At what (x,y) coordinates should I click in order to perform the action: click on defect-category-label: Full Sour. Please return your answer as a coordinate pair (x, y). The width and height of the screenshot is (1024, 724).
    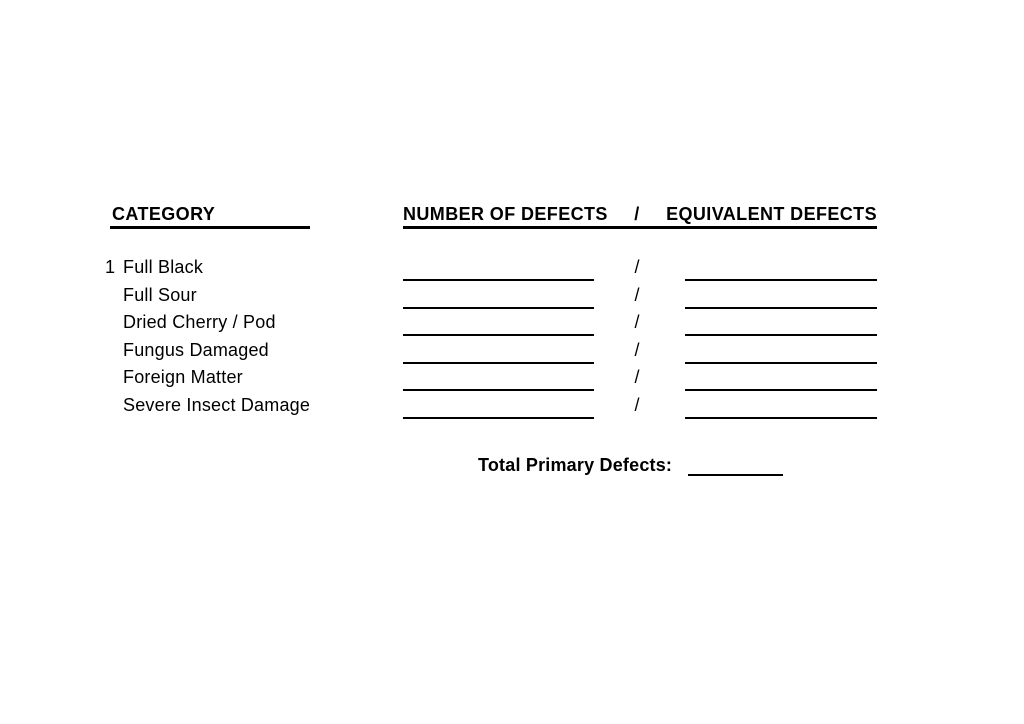
    Looking at the image, I should click on (160, 294).